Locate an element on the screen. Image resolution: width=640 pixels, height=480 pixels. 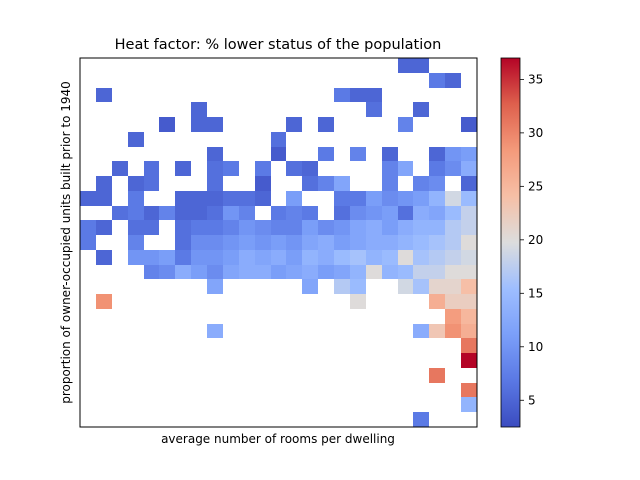
colorbar: 5 10 15 20 25 30 35 is located at coordinates (521, 242).